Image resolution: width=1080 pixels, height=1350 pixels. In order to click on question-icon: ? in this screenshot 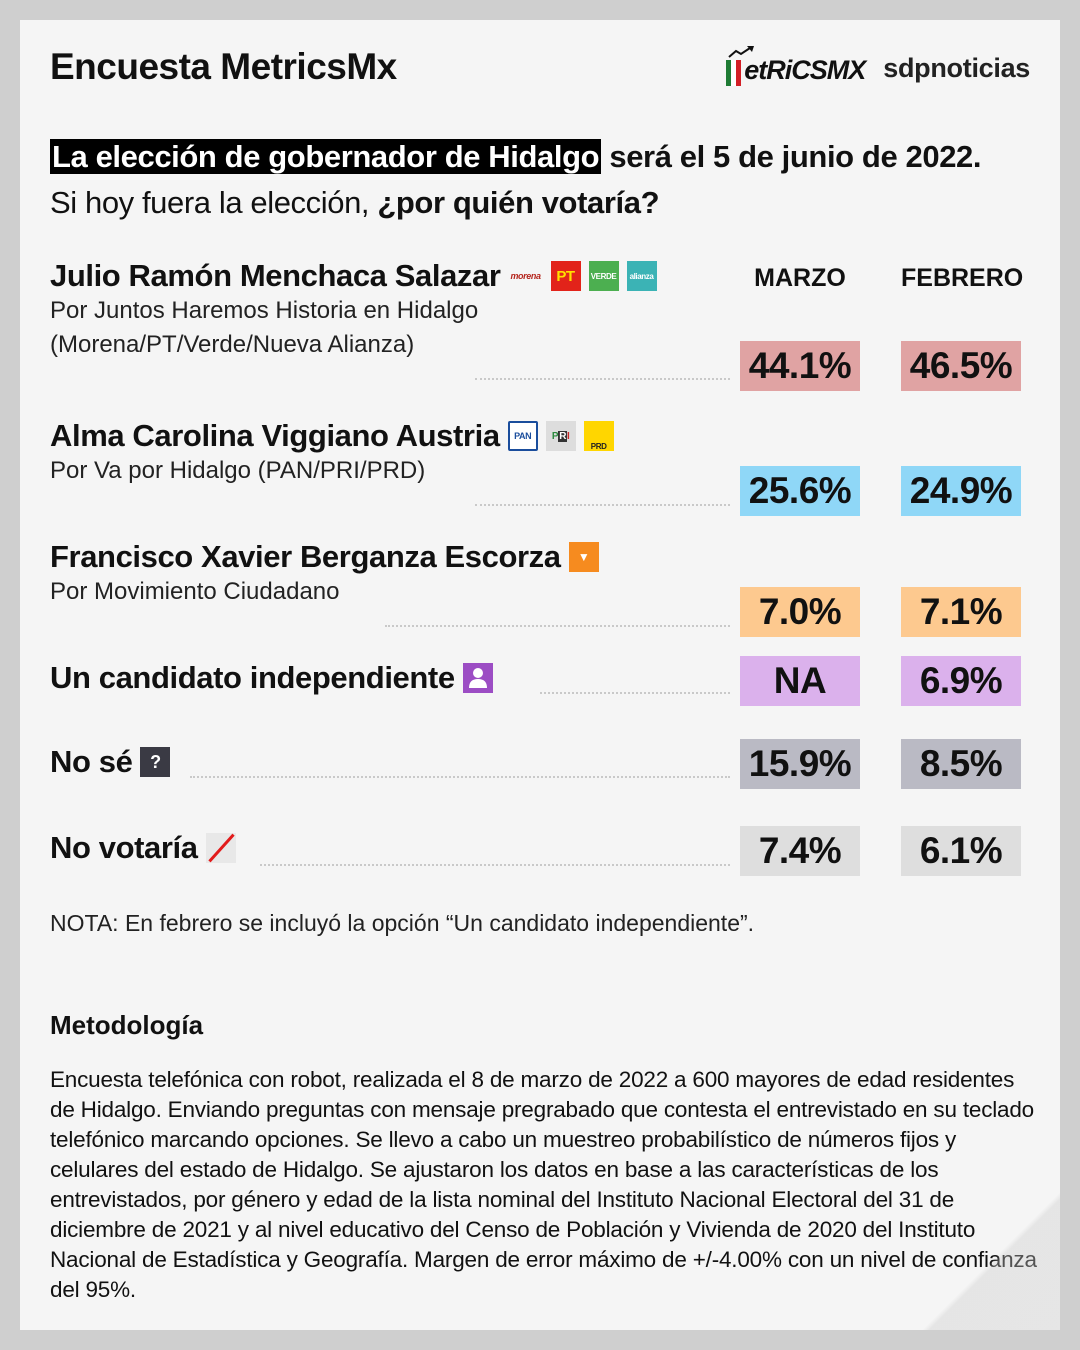, I will do `click(155, 762)`.